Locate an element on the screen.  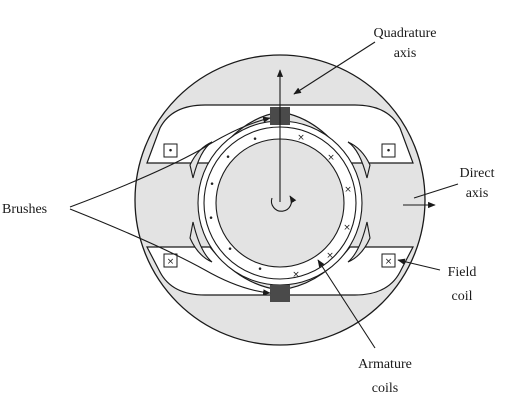
armature is located at coordinates (280, 203).